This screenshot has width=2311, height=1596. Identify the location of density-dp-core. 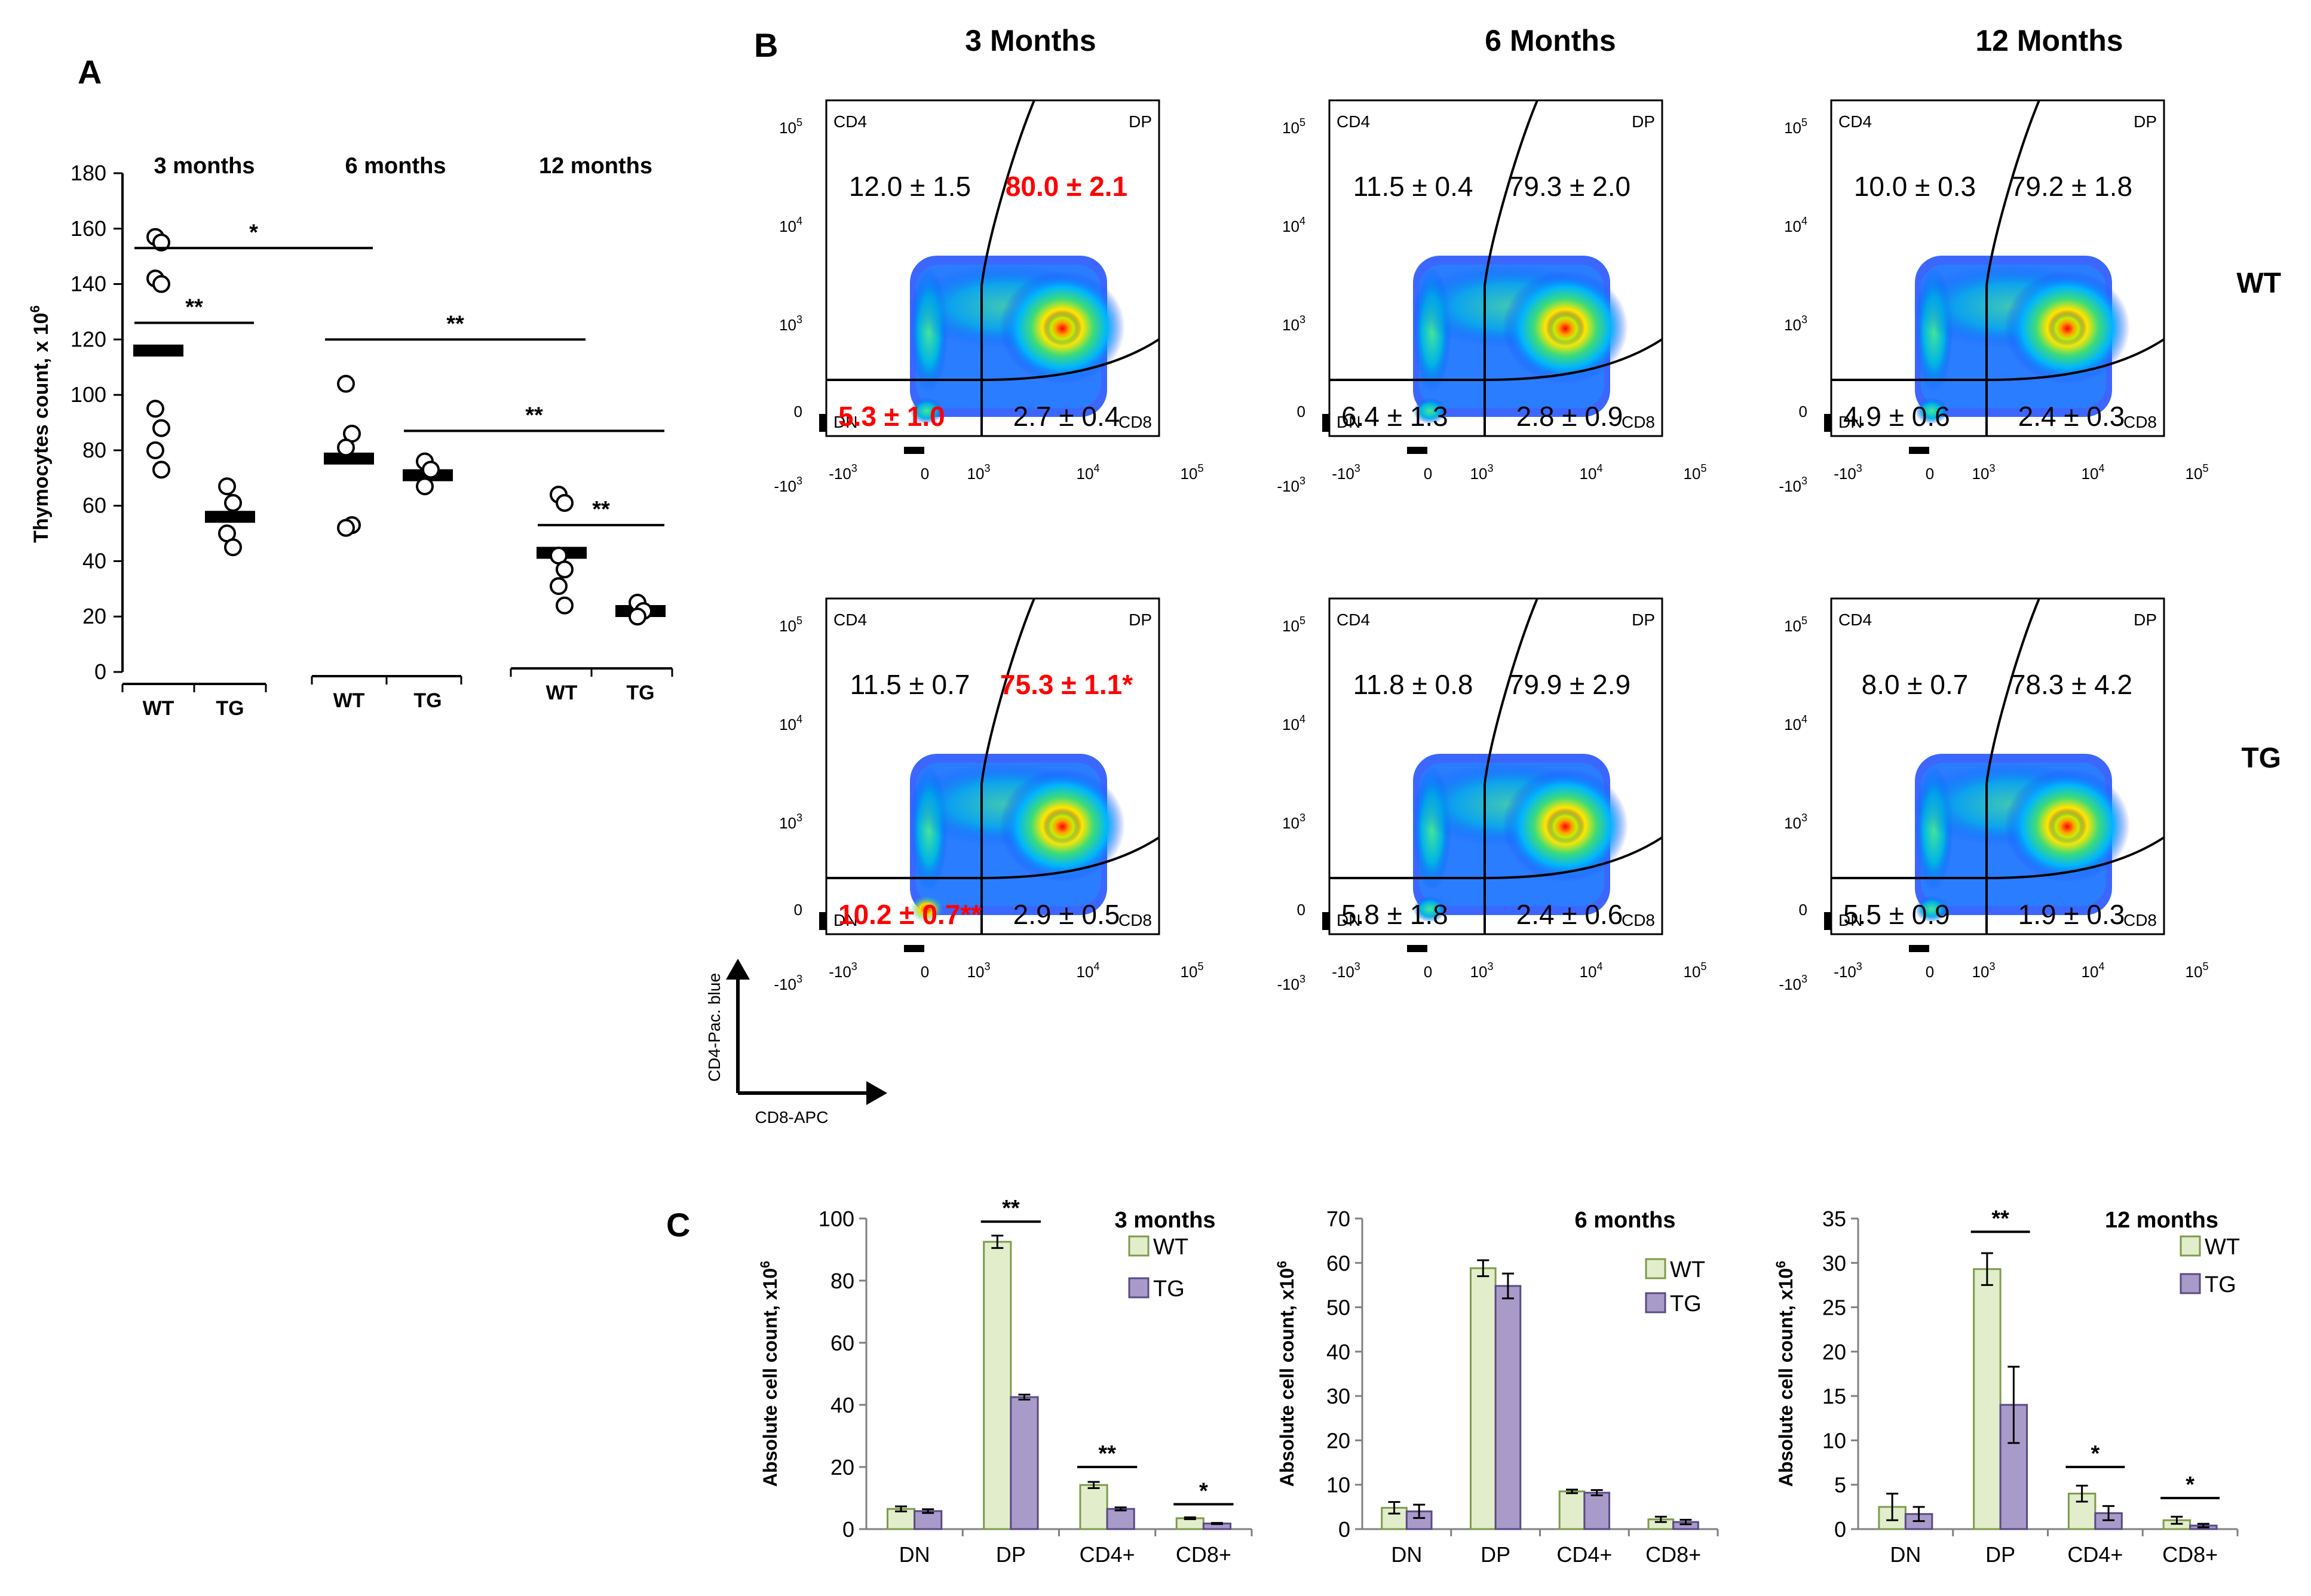
(2067, 827).